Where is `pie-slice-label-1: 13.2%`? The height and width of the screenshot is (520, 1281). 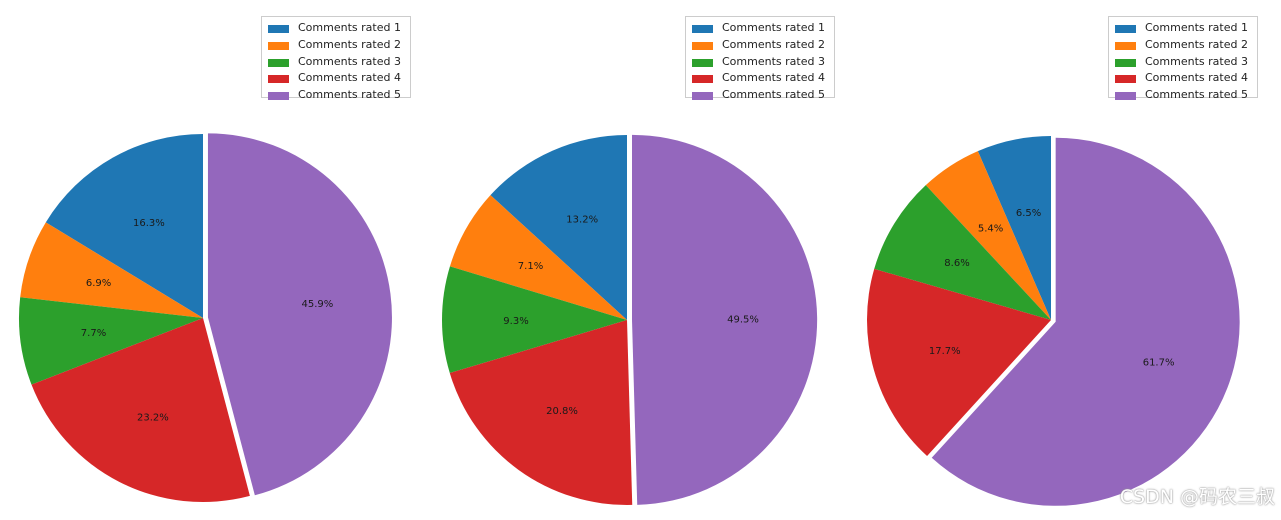 pie-slice-label-1: 13.2% is located at coordinates (582, 219).